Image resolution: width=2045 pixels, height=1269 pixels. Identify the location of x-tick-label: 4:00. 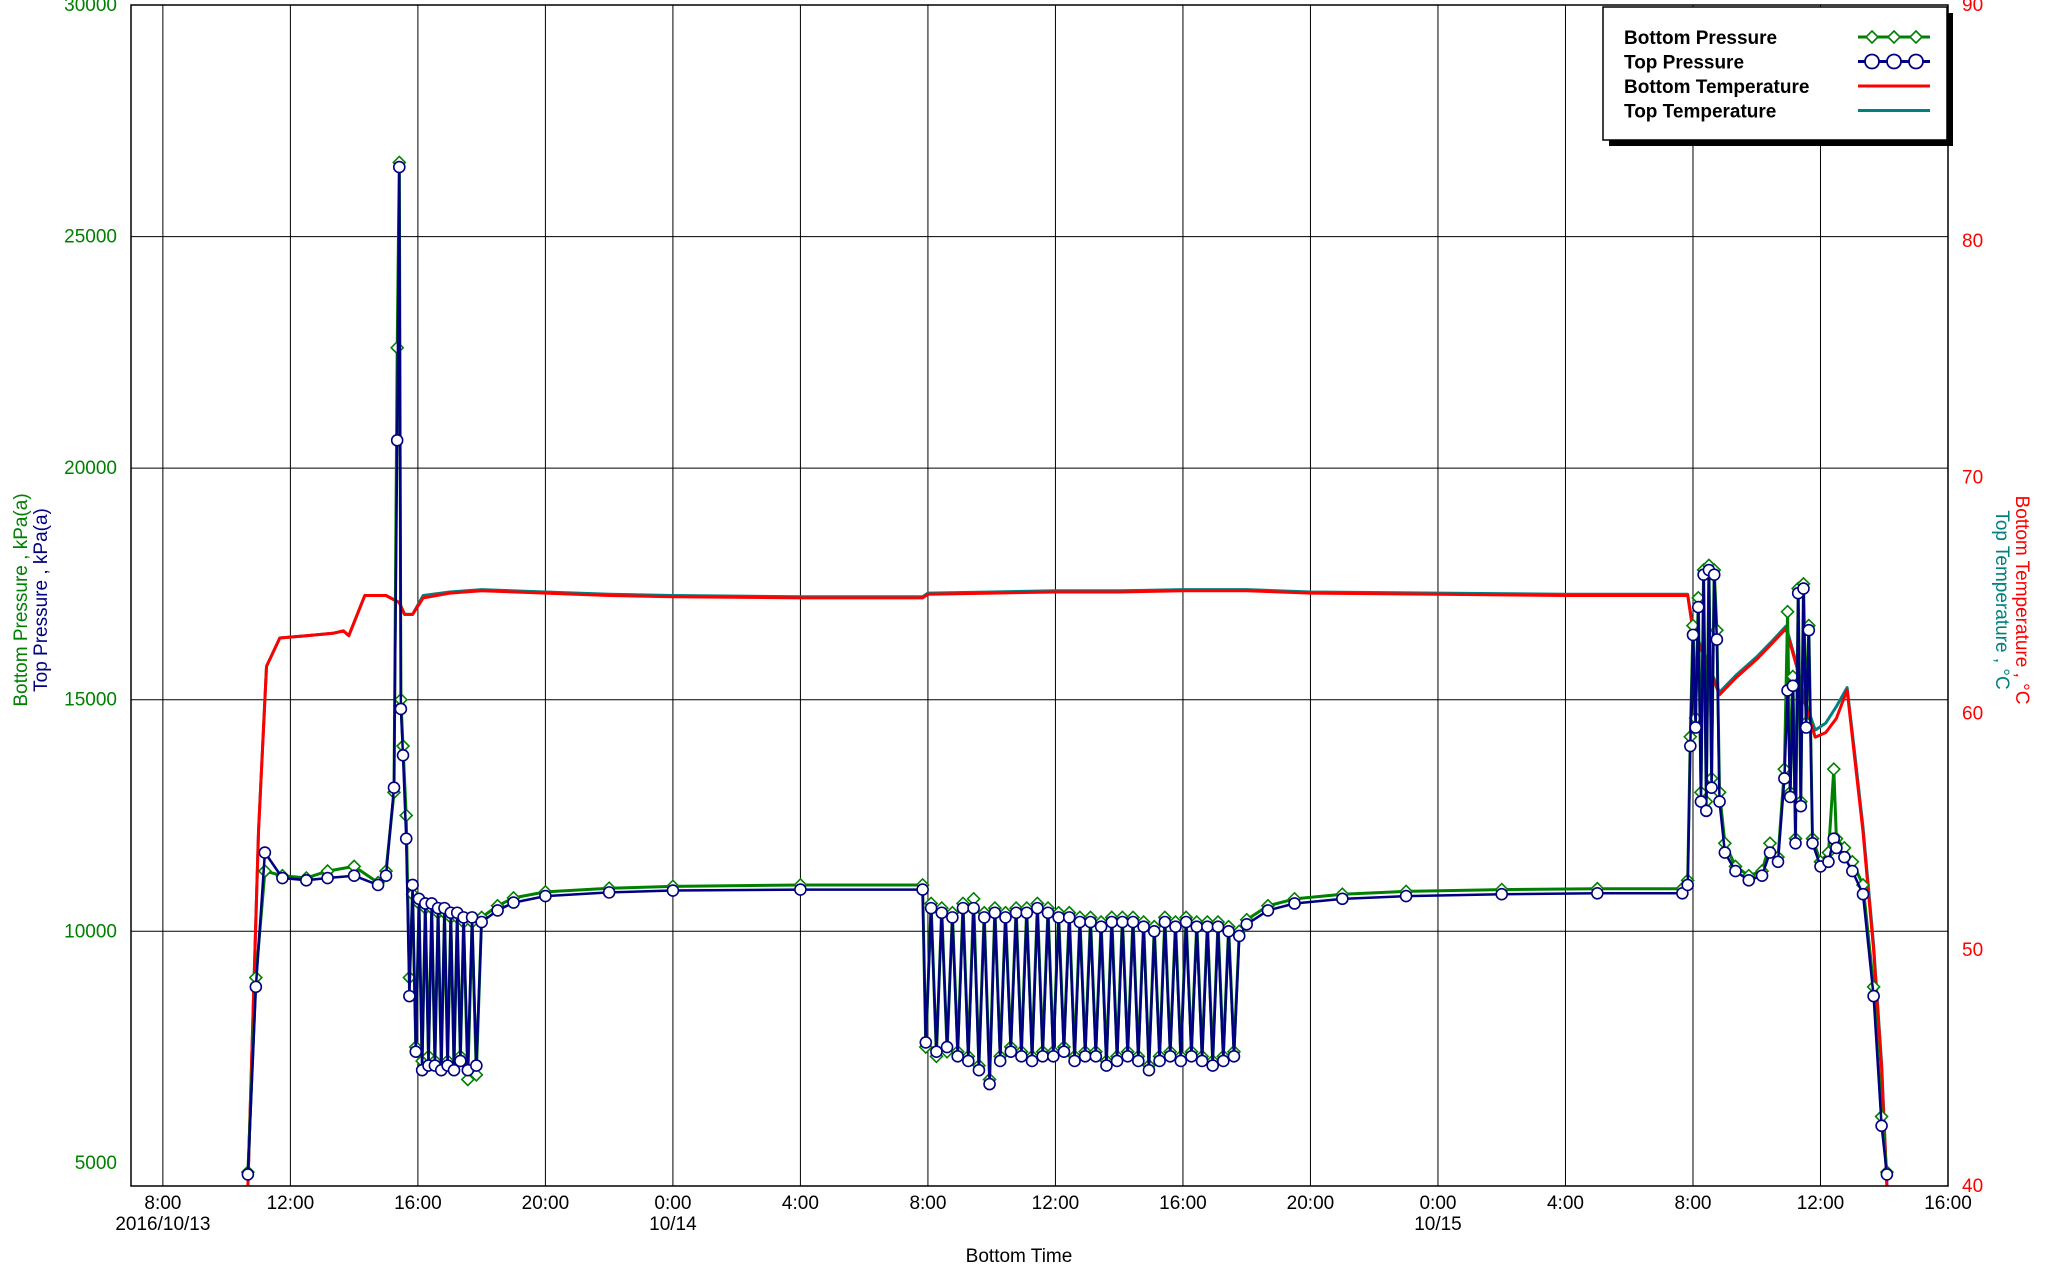
(1565, 1203).